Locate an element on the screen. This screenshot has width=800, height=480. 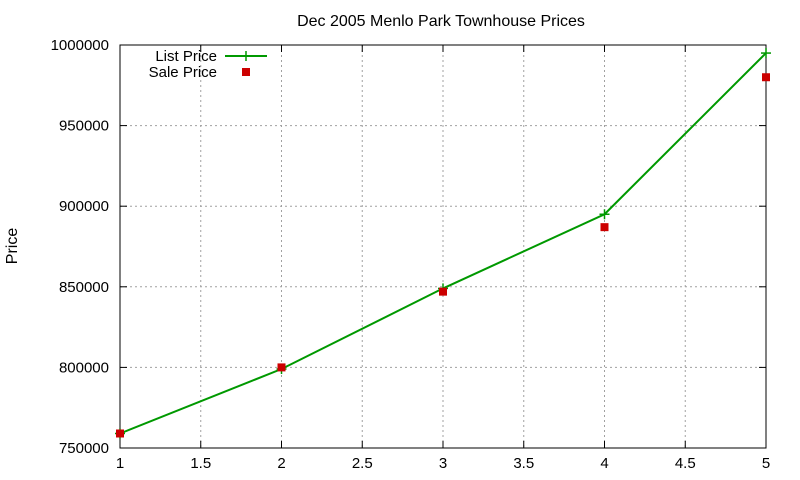
y-tick-label: 750000 is located at coordinates (84, 448).